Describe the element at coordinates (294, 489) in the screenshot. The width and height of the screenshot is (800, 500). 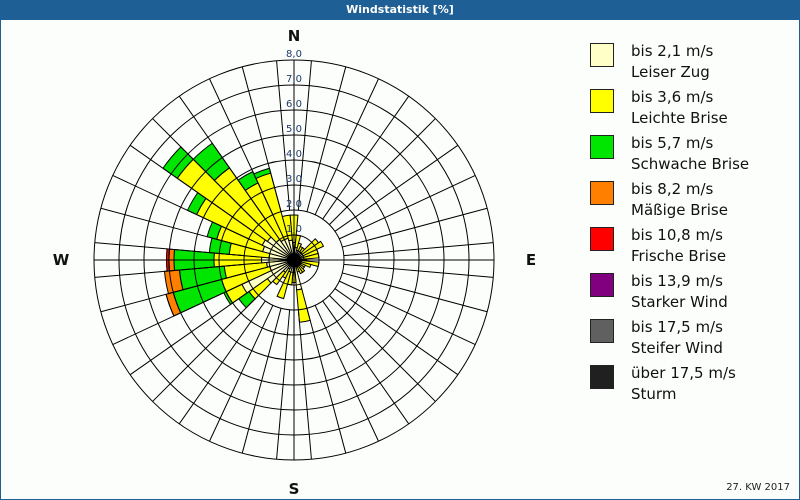
I see `compass-south: S` at that location.